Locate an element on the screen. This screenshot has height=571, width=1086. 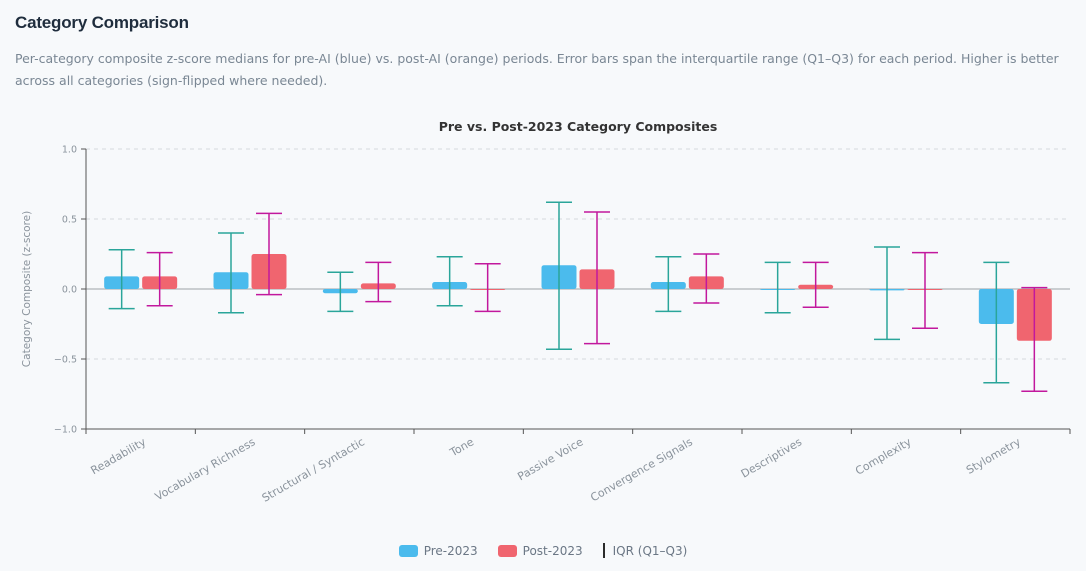
legend-label-pre: Pre-2023 is located at coordinates (450, 550).